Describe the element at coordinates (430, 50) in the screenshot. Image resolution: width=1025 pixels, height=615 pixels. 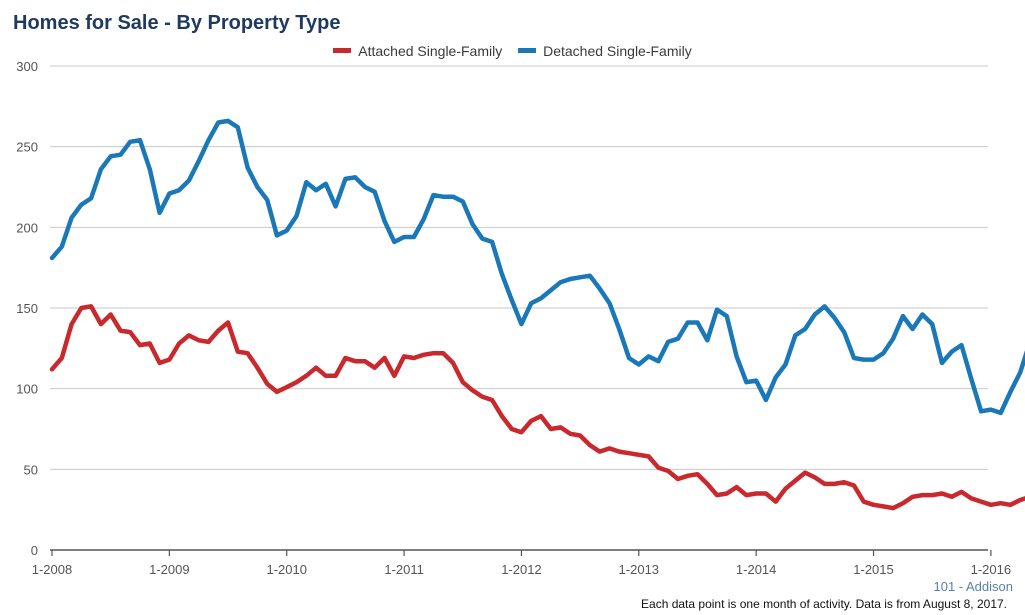
I see `legend-label-attached: Attached Single-Family` at that location.